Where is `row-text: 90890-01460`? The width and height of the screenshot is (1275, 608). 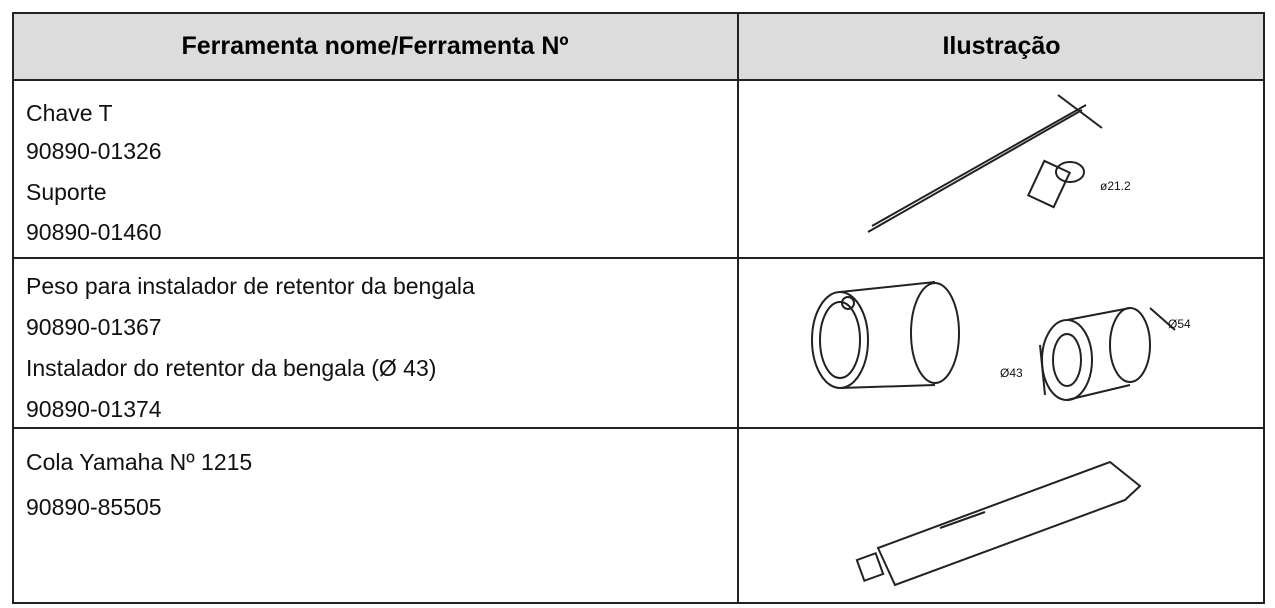 row-text: 90890-01460 is located at coordinates (94, 232).